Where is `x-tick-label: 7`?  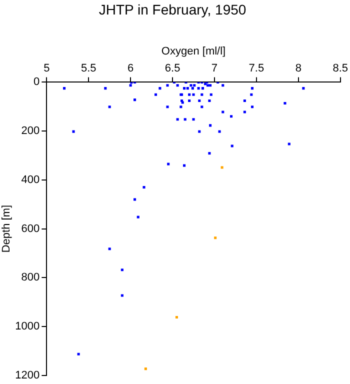 x-tick-label: 7 is located at coordinates (214, 68).